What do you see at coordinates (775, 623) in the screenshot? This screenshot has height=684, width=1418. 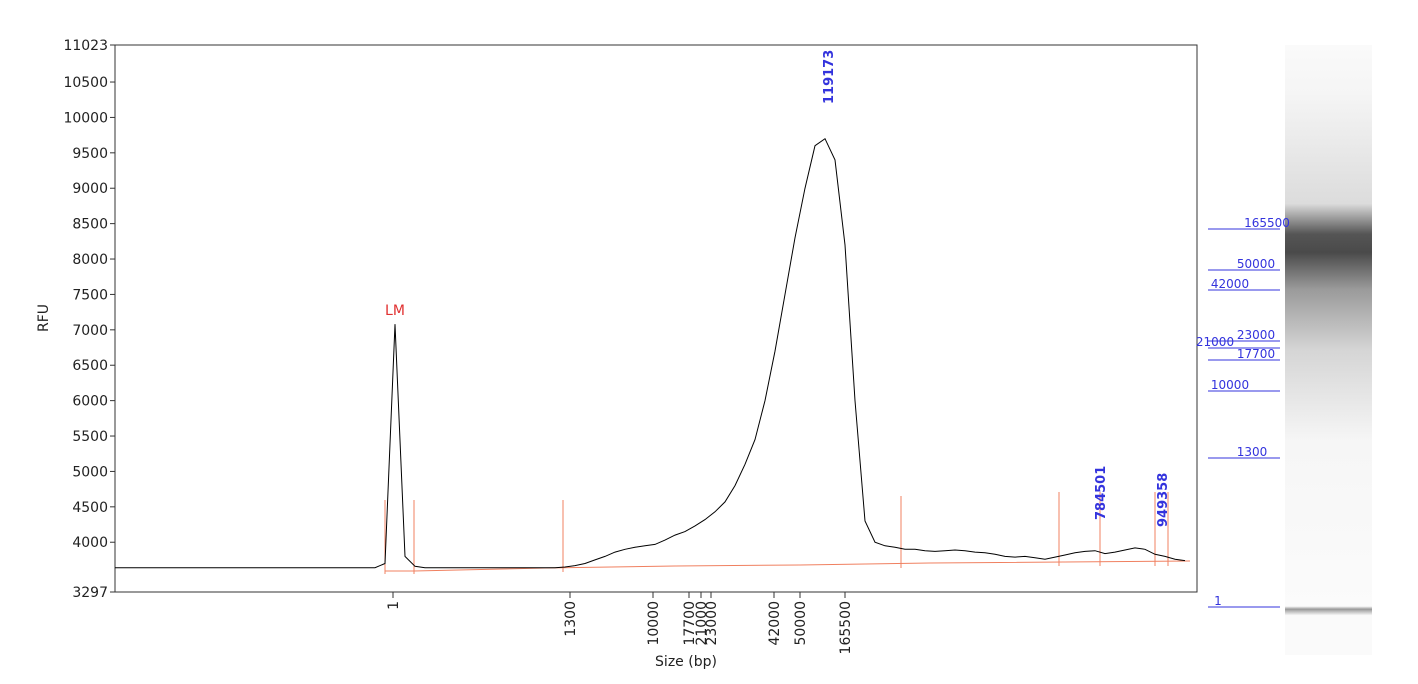 I see `x-tick-label: 42000` at bounding box center [775, 623].